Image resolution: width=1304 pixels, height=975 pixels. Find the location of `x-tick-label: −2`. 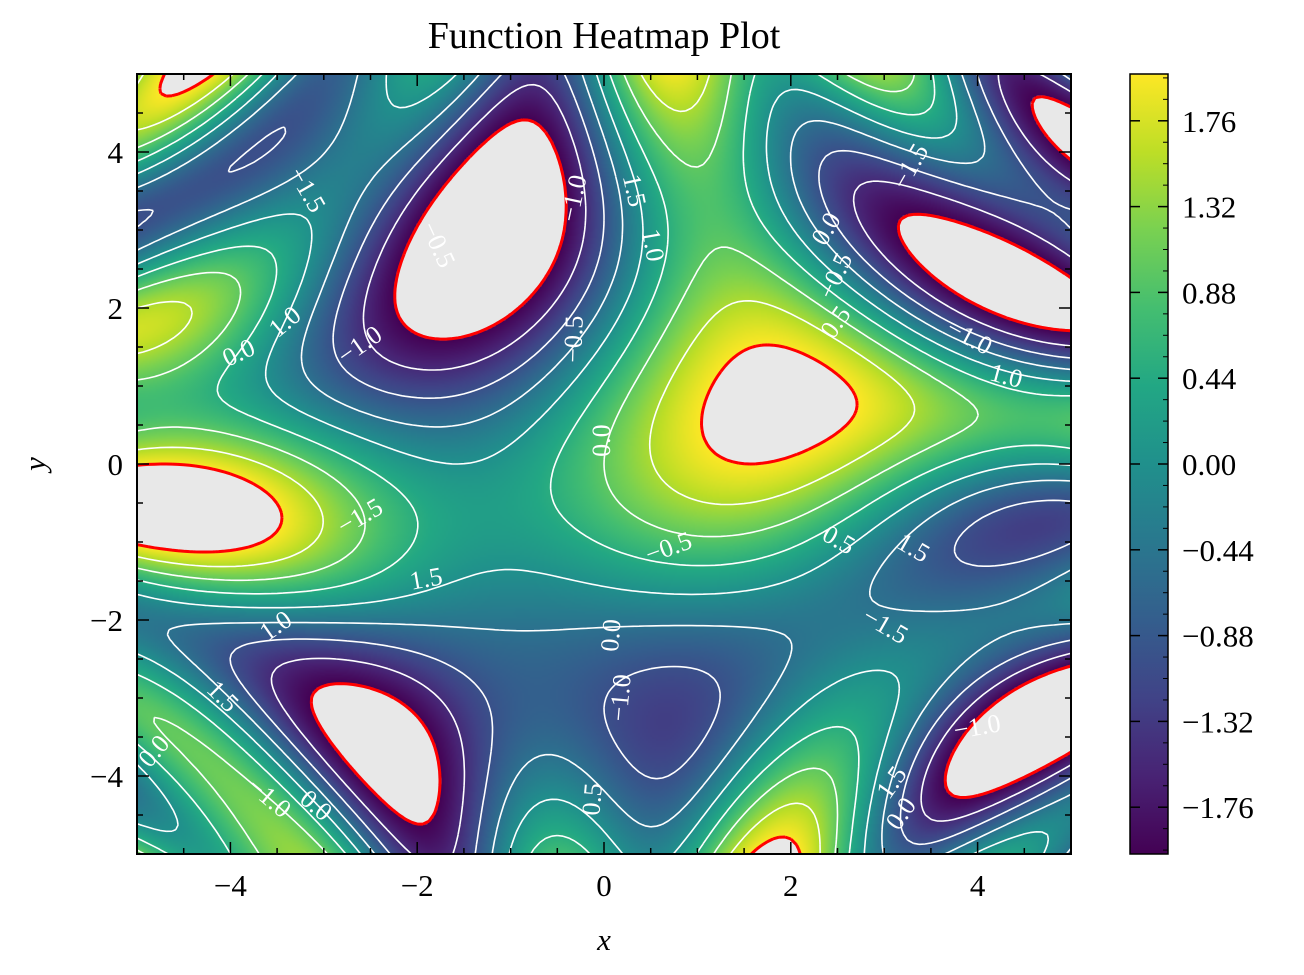

x-tick-label: −2 is located at coordinates (417, 885).